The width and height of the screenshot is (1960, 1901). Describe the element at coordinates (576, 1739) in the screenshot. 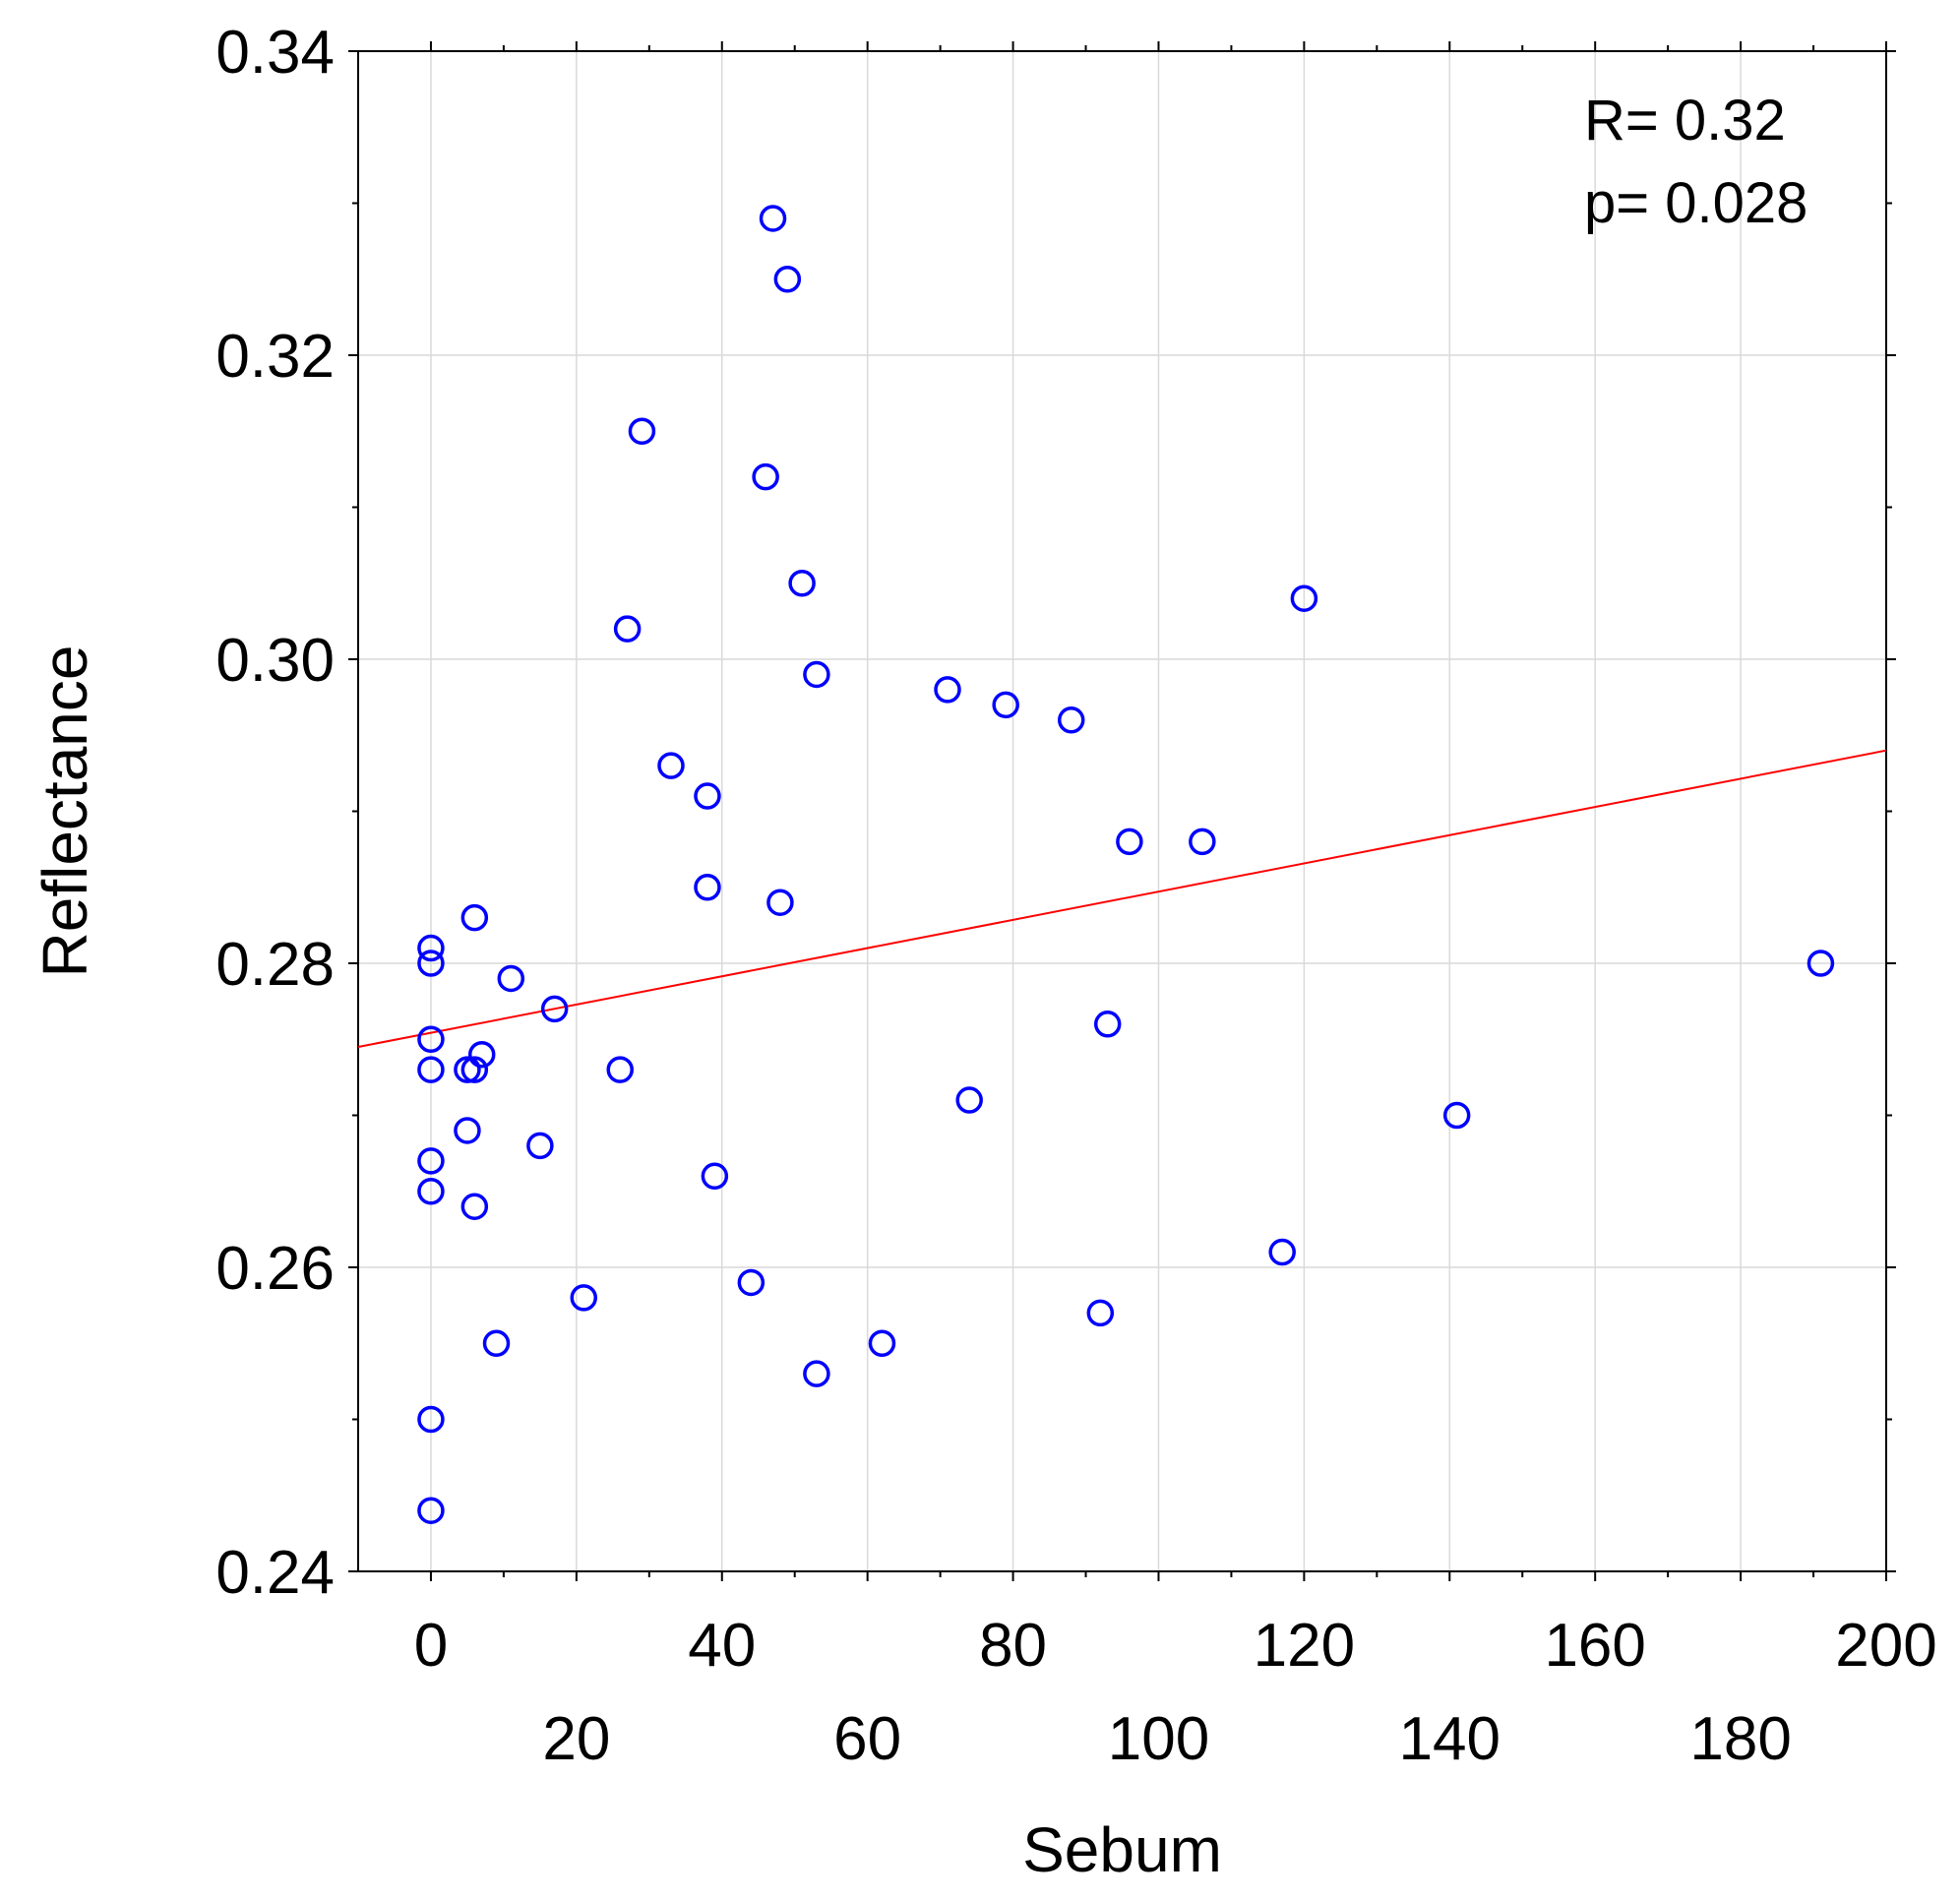

I see `x-tick-label: 20` at that location.